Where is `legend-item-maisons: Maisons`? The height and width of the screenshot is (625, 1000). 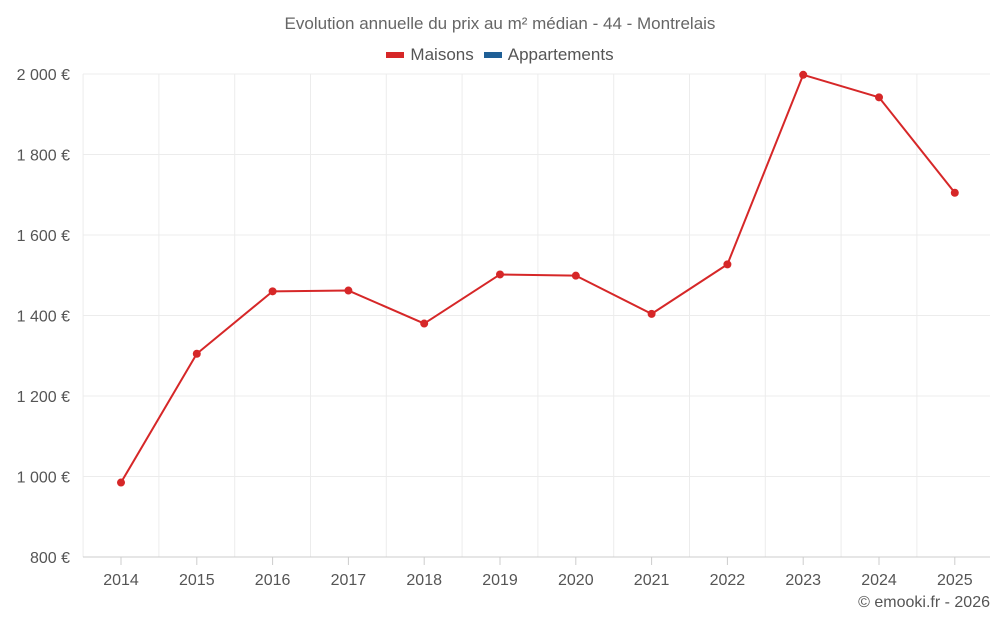
legend-item-maisons: Maisons is located at coordinates (430, 55).